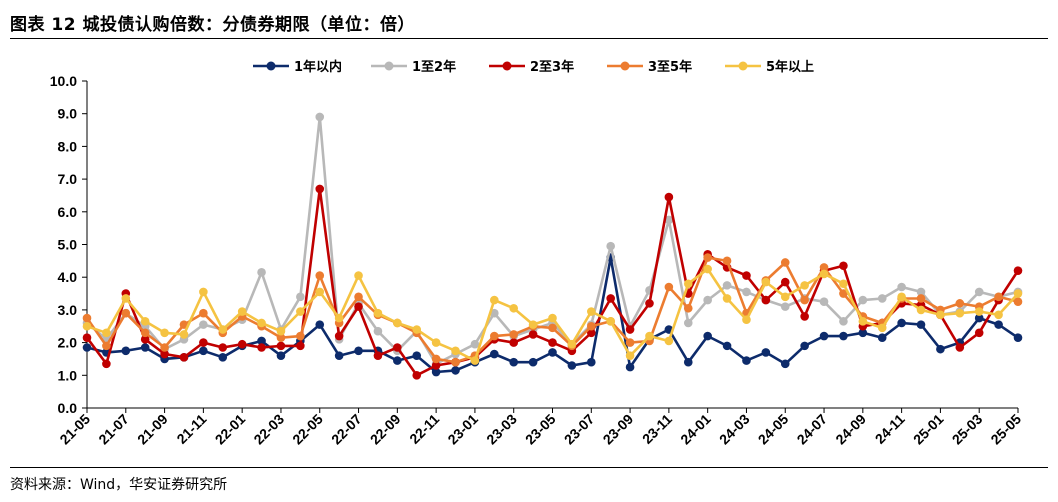 The width and height of the screenshot is (1058, 502). What do you see at coordinates (790, 67) in the screenshot?
I see `legend-label: 5年以上` at bounding box center [790, 67].